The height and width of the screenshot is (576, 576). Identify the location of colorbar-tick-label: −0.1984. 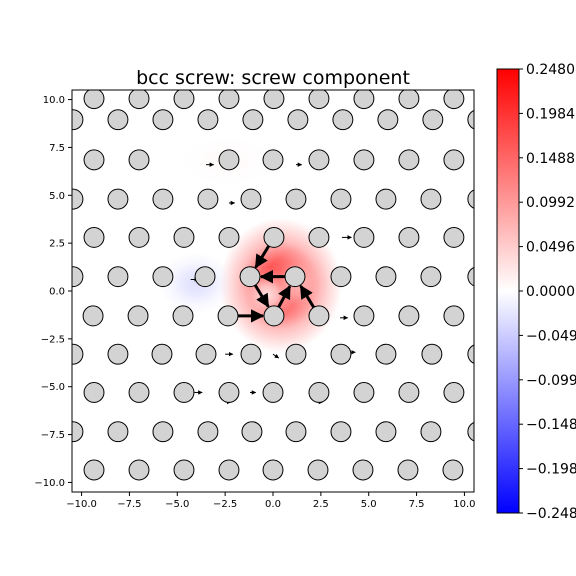
(551, 470).